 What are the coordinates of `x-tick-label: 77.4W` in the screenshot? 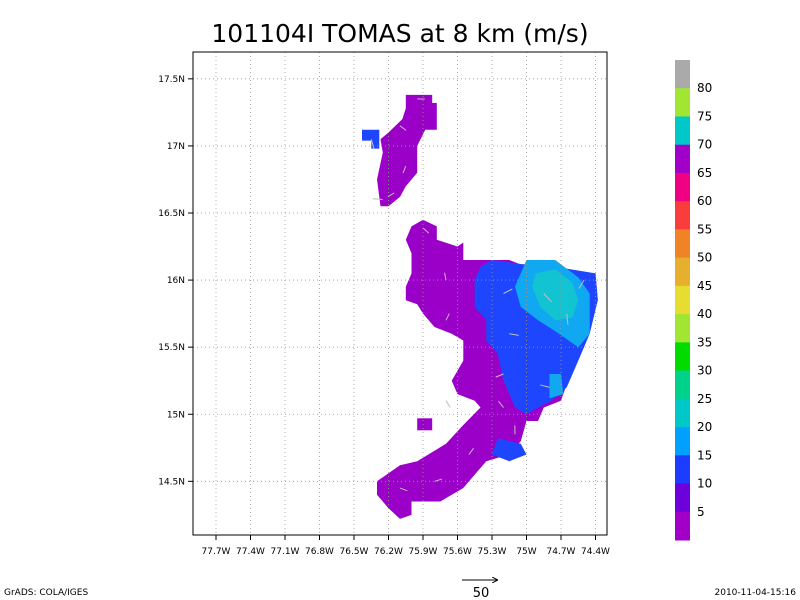 It's located at (250, 552).